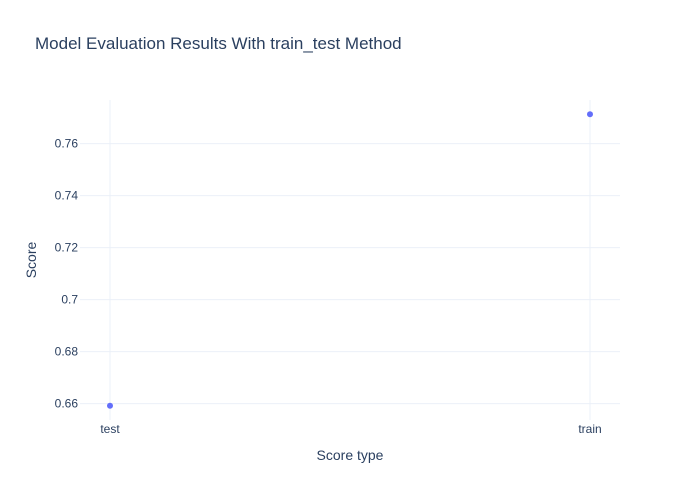 Image resolution: width=700 pixels, height=500 pixels. I want to click on y-tick-label: 0.72, so click(67, 248).